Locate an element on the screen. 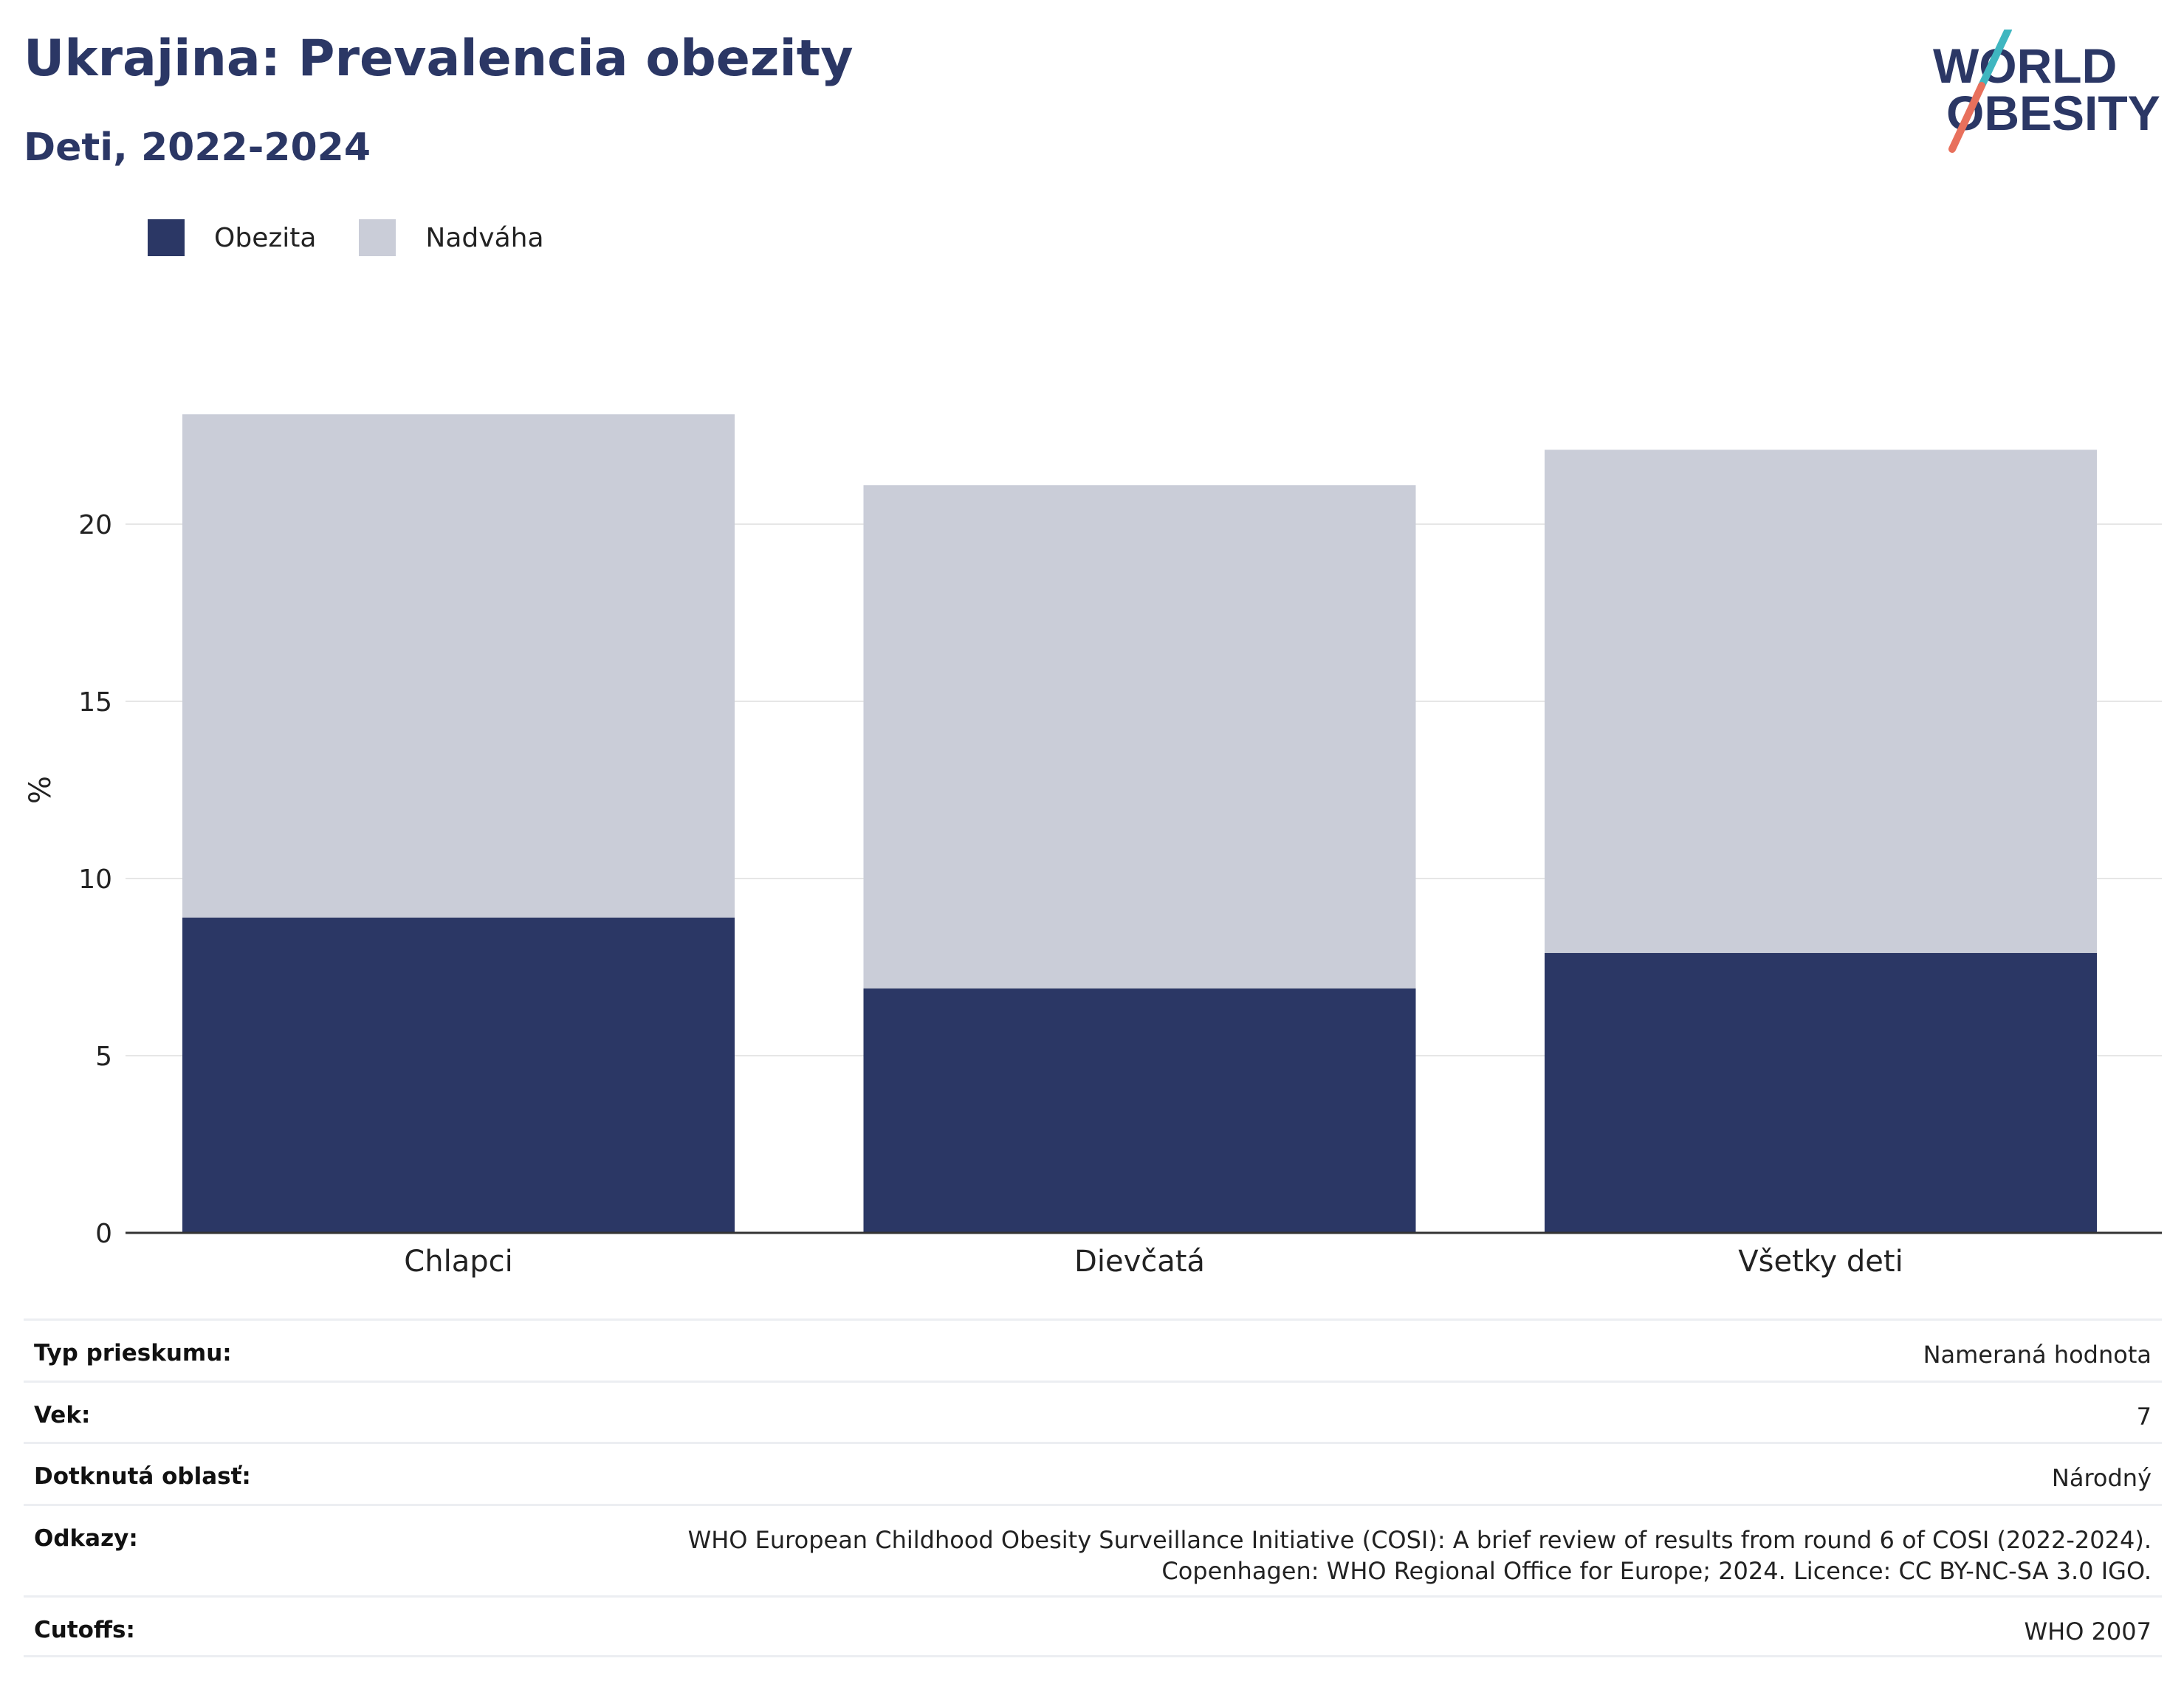 The width and height of the screenshot is (2184, 1695). info-label: Dotknutá oblasť: is located at coordinates (143, 1476).